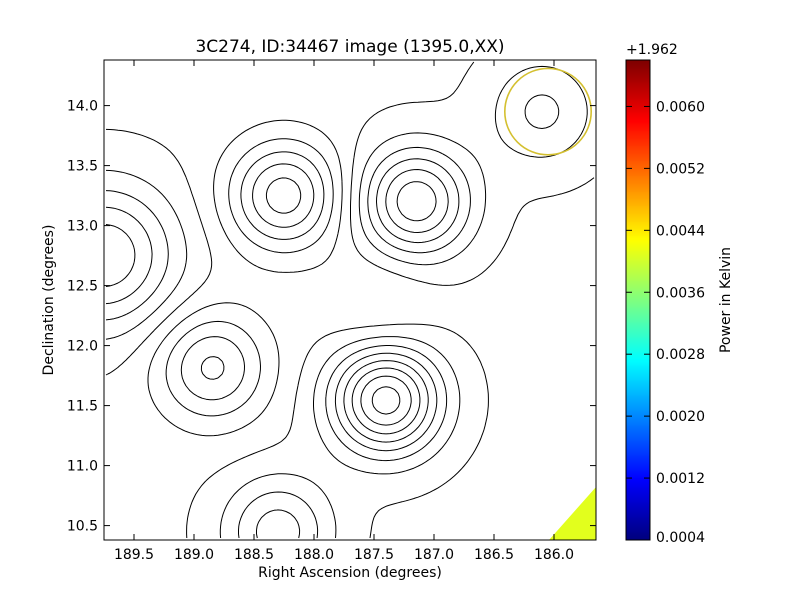  I want to click on y-axis-label: Declination (degrees), so click(49, 300).